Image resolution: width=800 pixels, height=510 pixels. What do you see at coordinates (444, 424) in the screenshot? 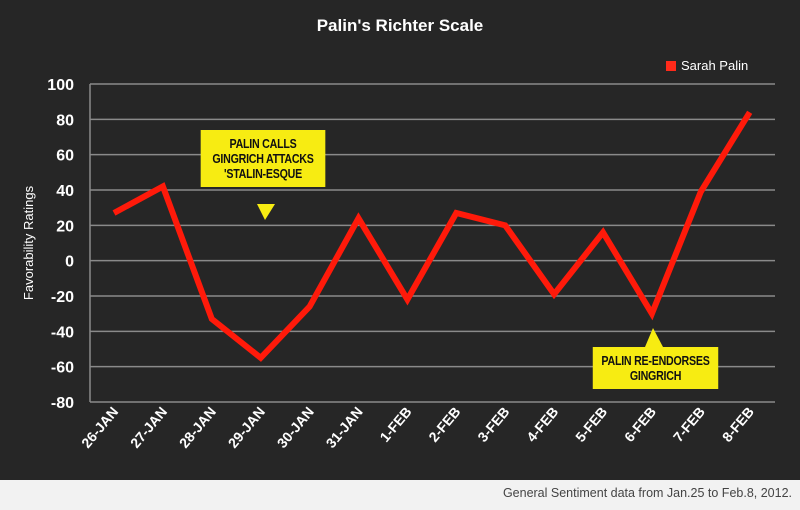
I see `x-tick-label: 2-FEB` at bounding box center [444, 424].